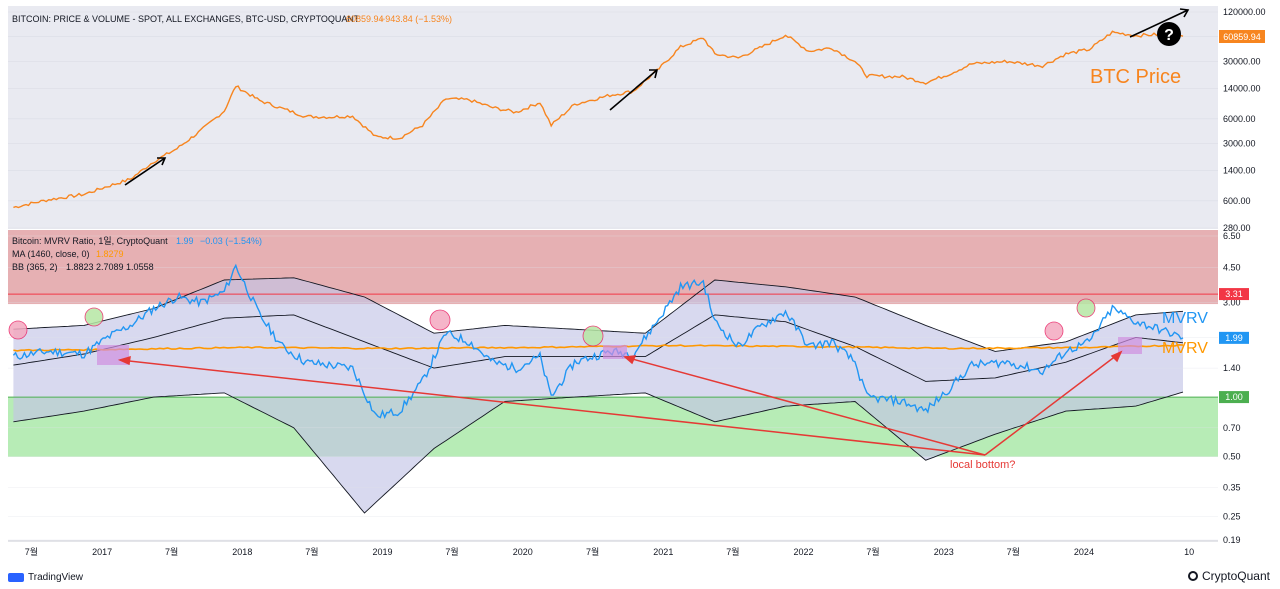 This screenshot has width=1280, height=589. I want to click on price-y-tick: 30000.00, so click(1242, 61).